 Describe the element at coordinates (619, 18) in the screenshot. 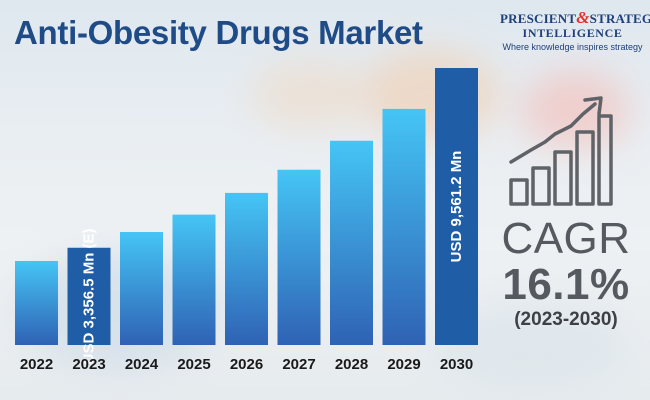

I see `brand-name-part: STRATEGIC` at that location.